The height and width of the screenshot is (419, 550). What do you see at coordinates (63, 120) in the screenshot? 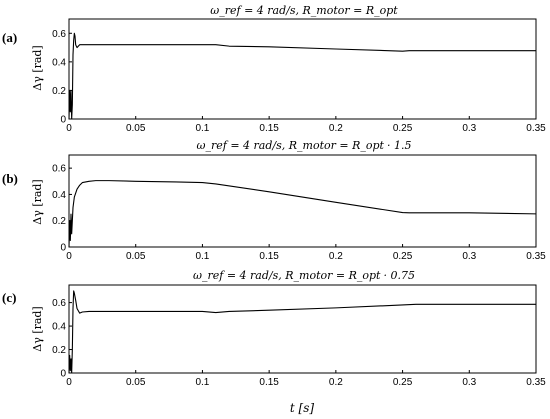
I see `panel-a-ytick-label: 0` at bounding box center [63, 120].